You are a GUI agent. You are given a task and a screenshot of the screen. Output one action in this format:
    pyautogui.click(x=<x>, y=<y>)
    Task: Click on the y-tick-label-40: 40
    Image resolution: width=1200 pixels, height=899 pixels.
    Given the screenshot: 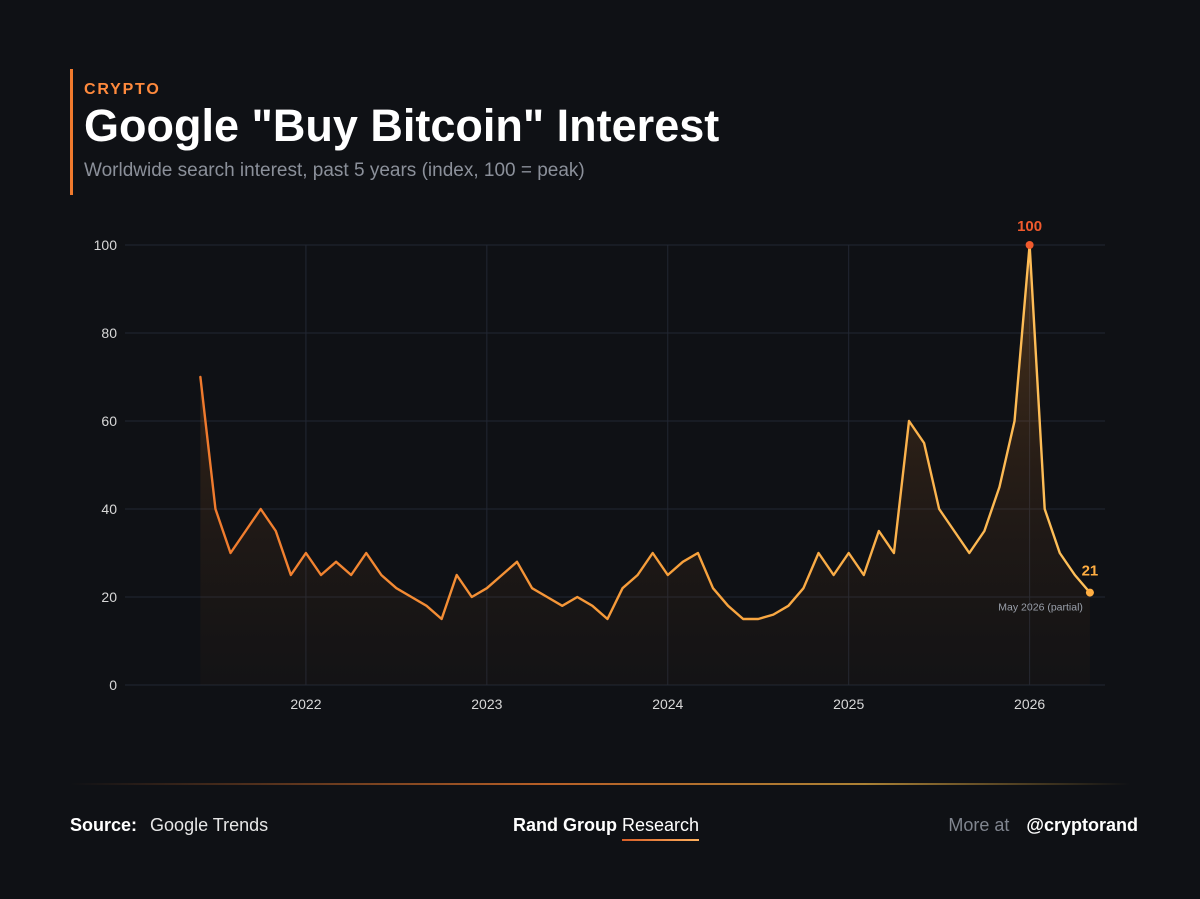 What is the action you would take?
    pyautogui.click(x=109, y=509)
    